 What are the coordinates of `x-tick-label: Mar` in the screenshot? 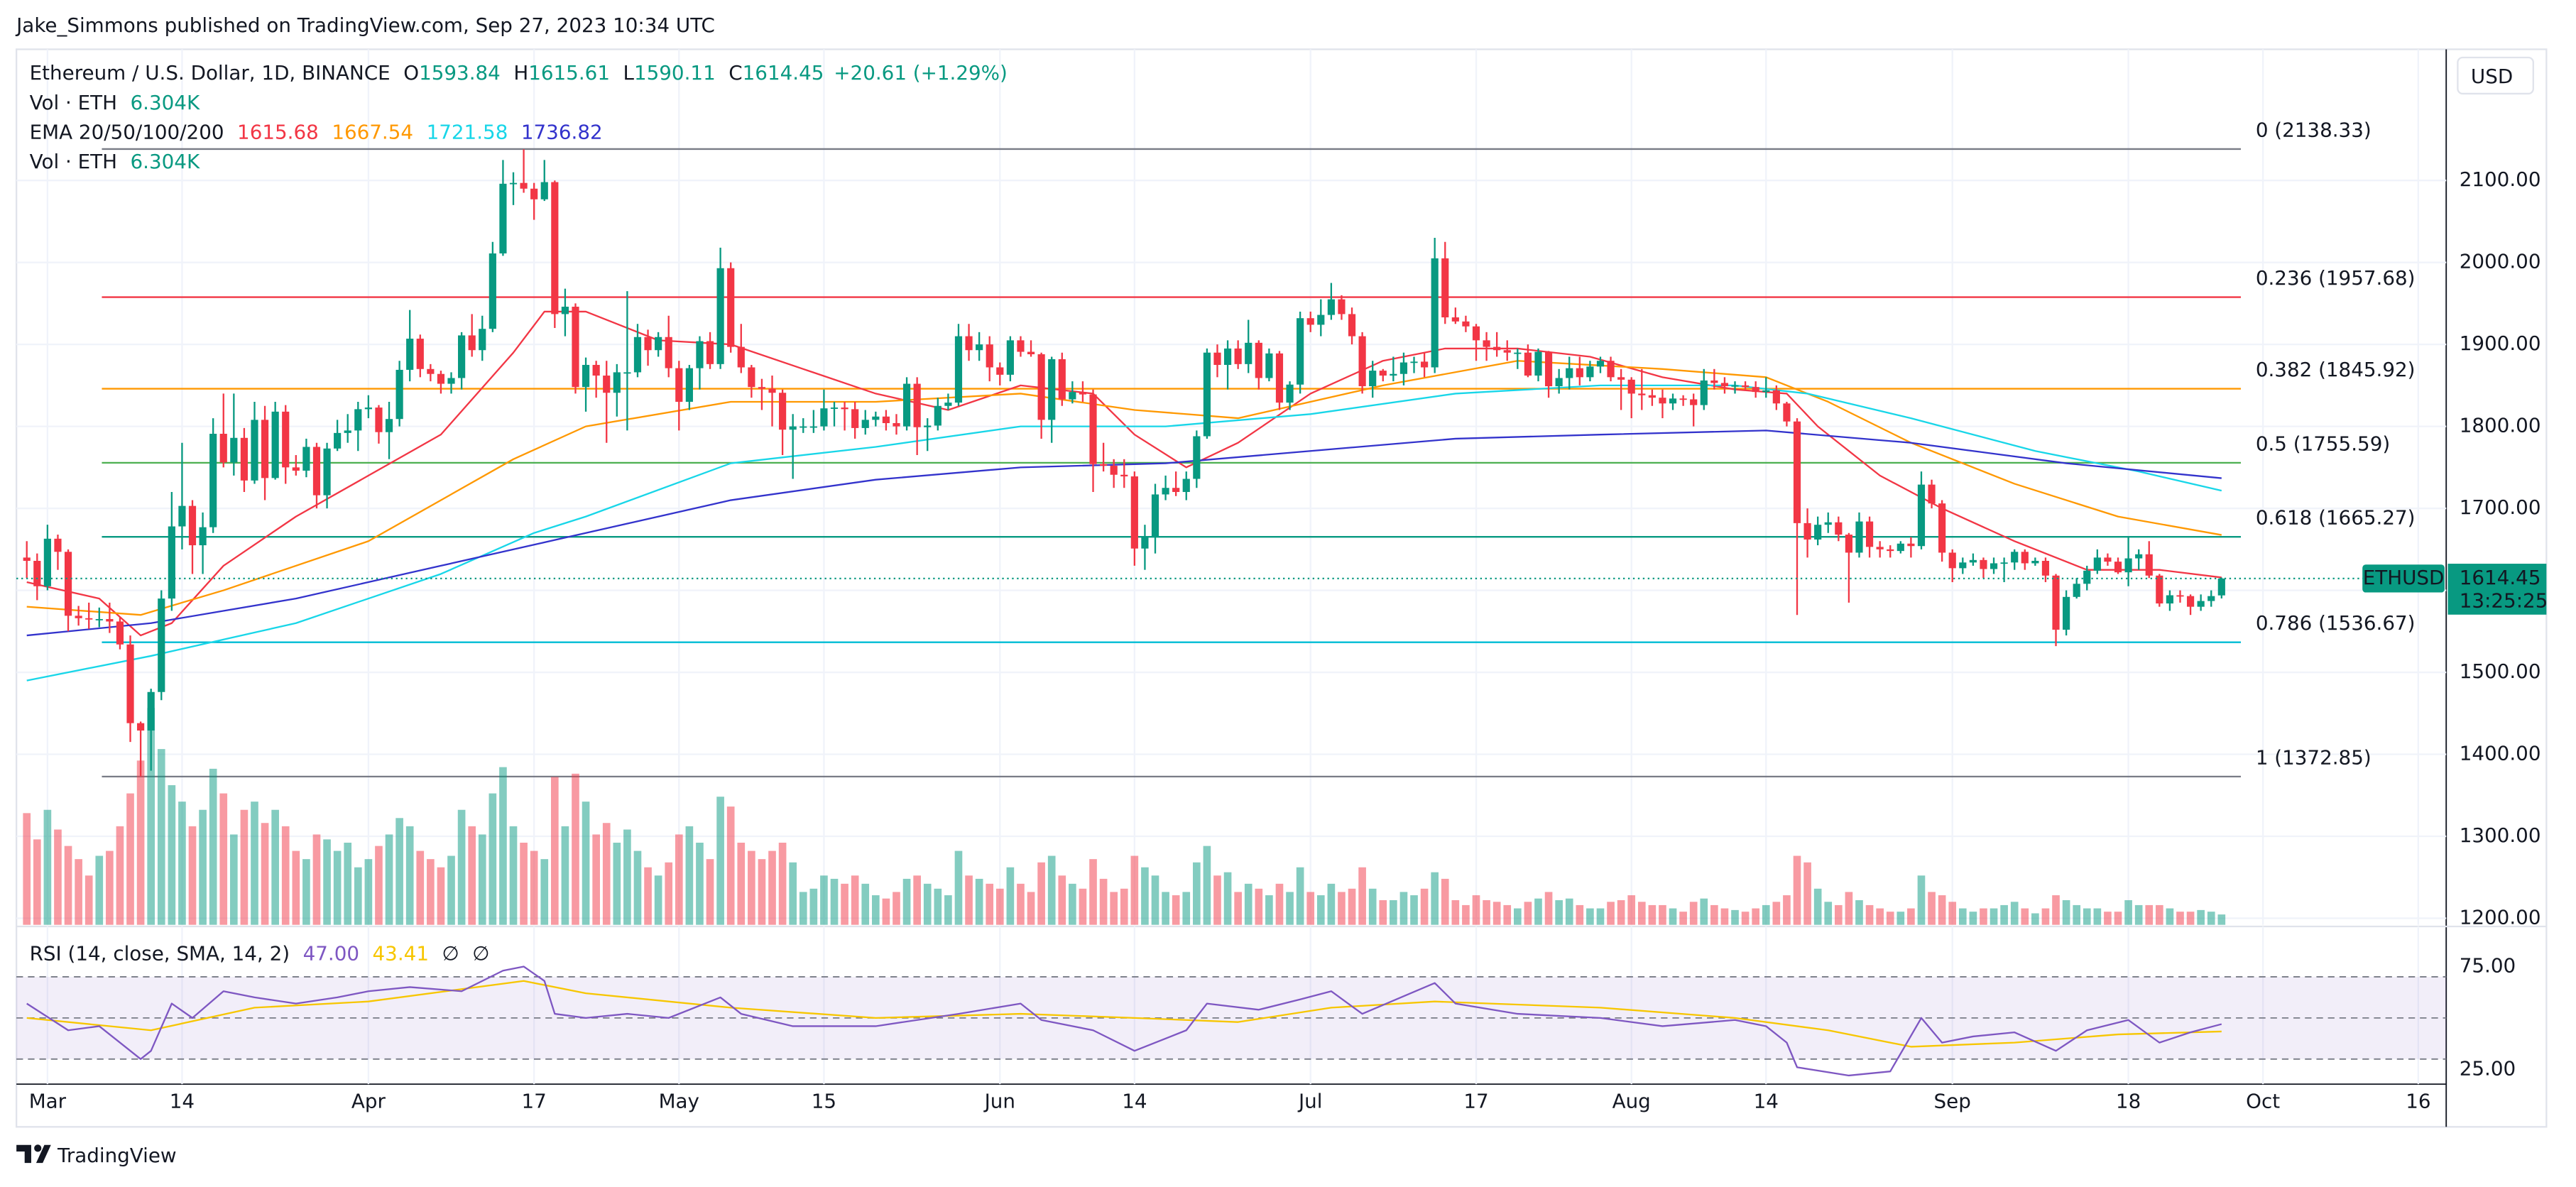 It's located at (48, 1101).